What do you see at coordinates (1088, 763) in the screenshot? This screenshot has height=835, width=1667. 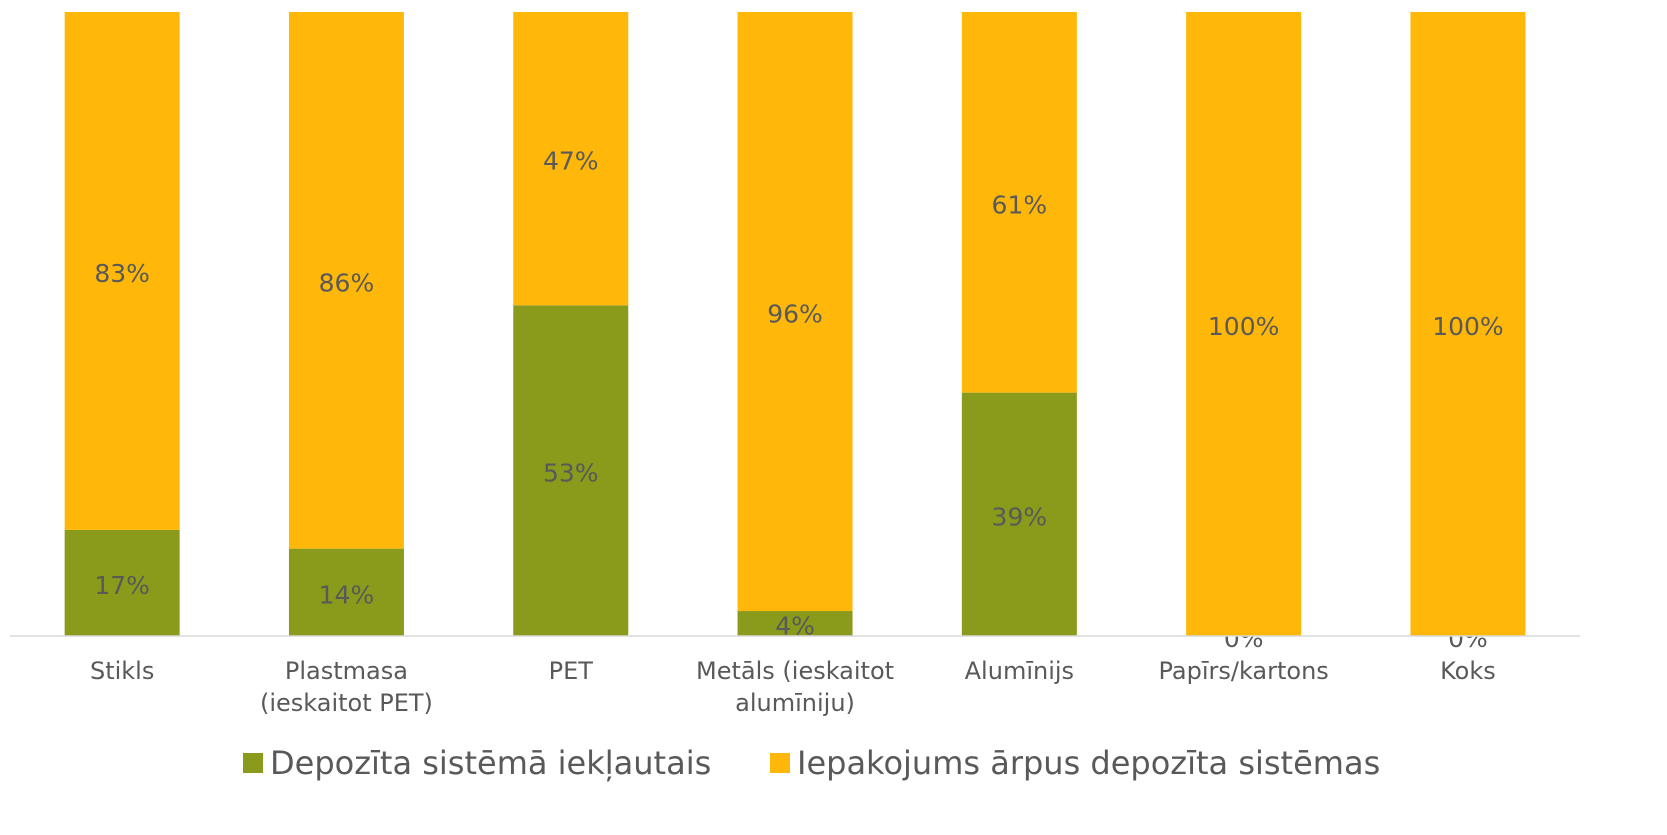 I see `legend-label: Iepakojums ārpus depozīta sistēmas` at bounding box center [1088, 763].